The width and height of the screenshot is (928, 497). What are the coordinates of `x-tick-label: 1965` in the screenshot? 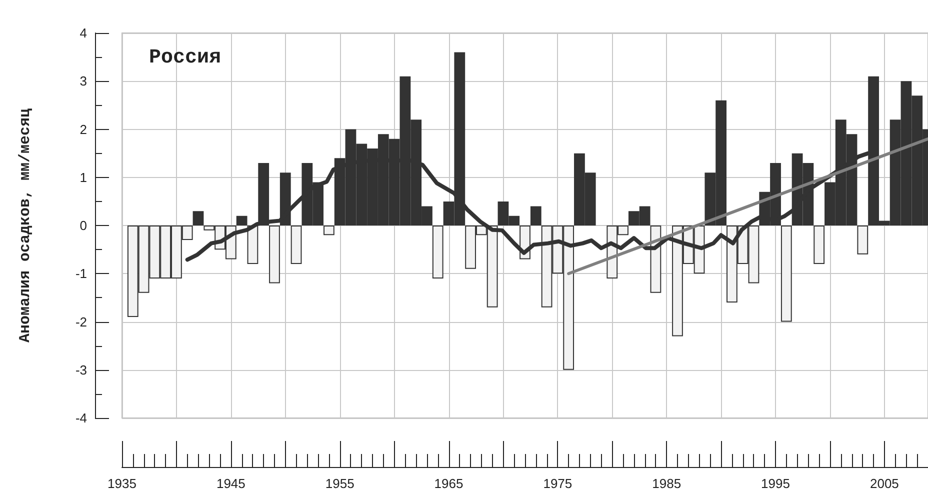 It's located at (449, 483).